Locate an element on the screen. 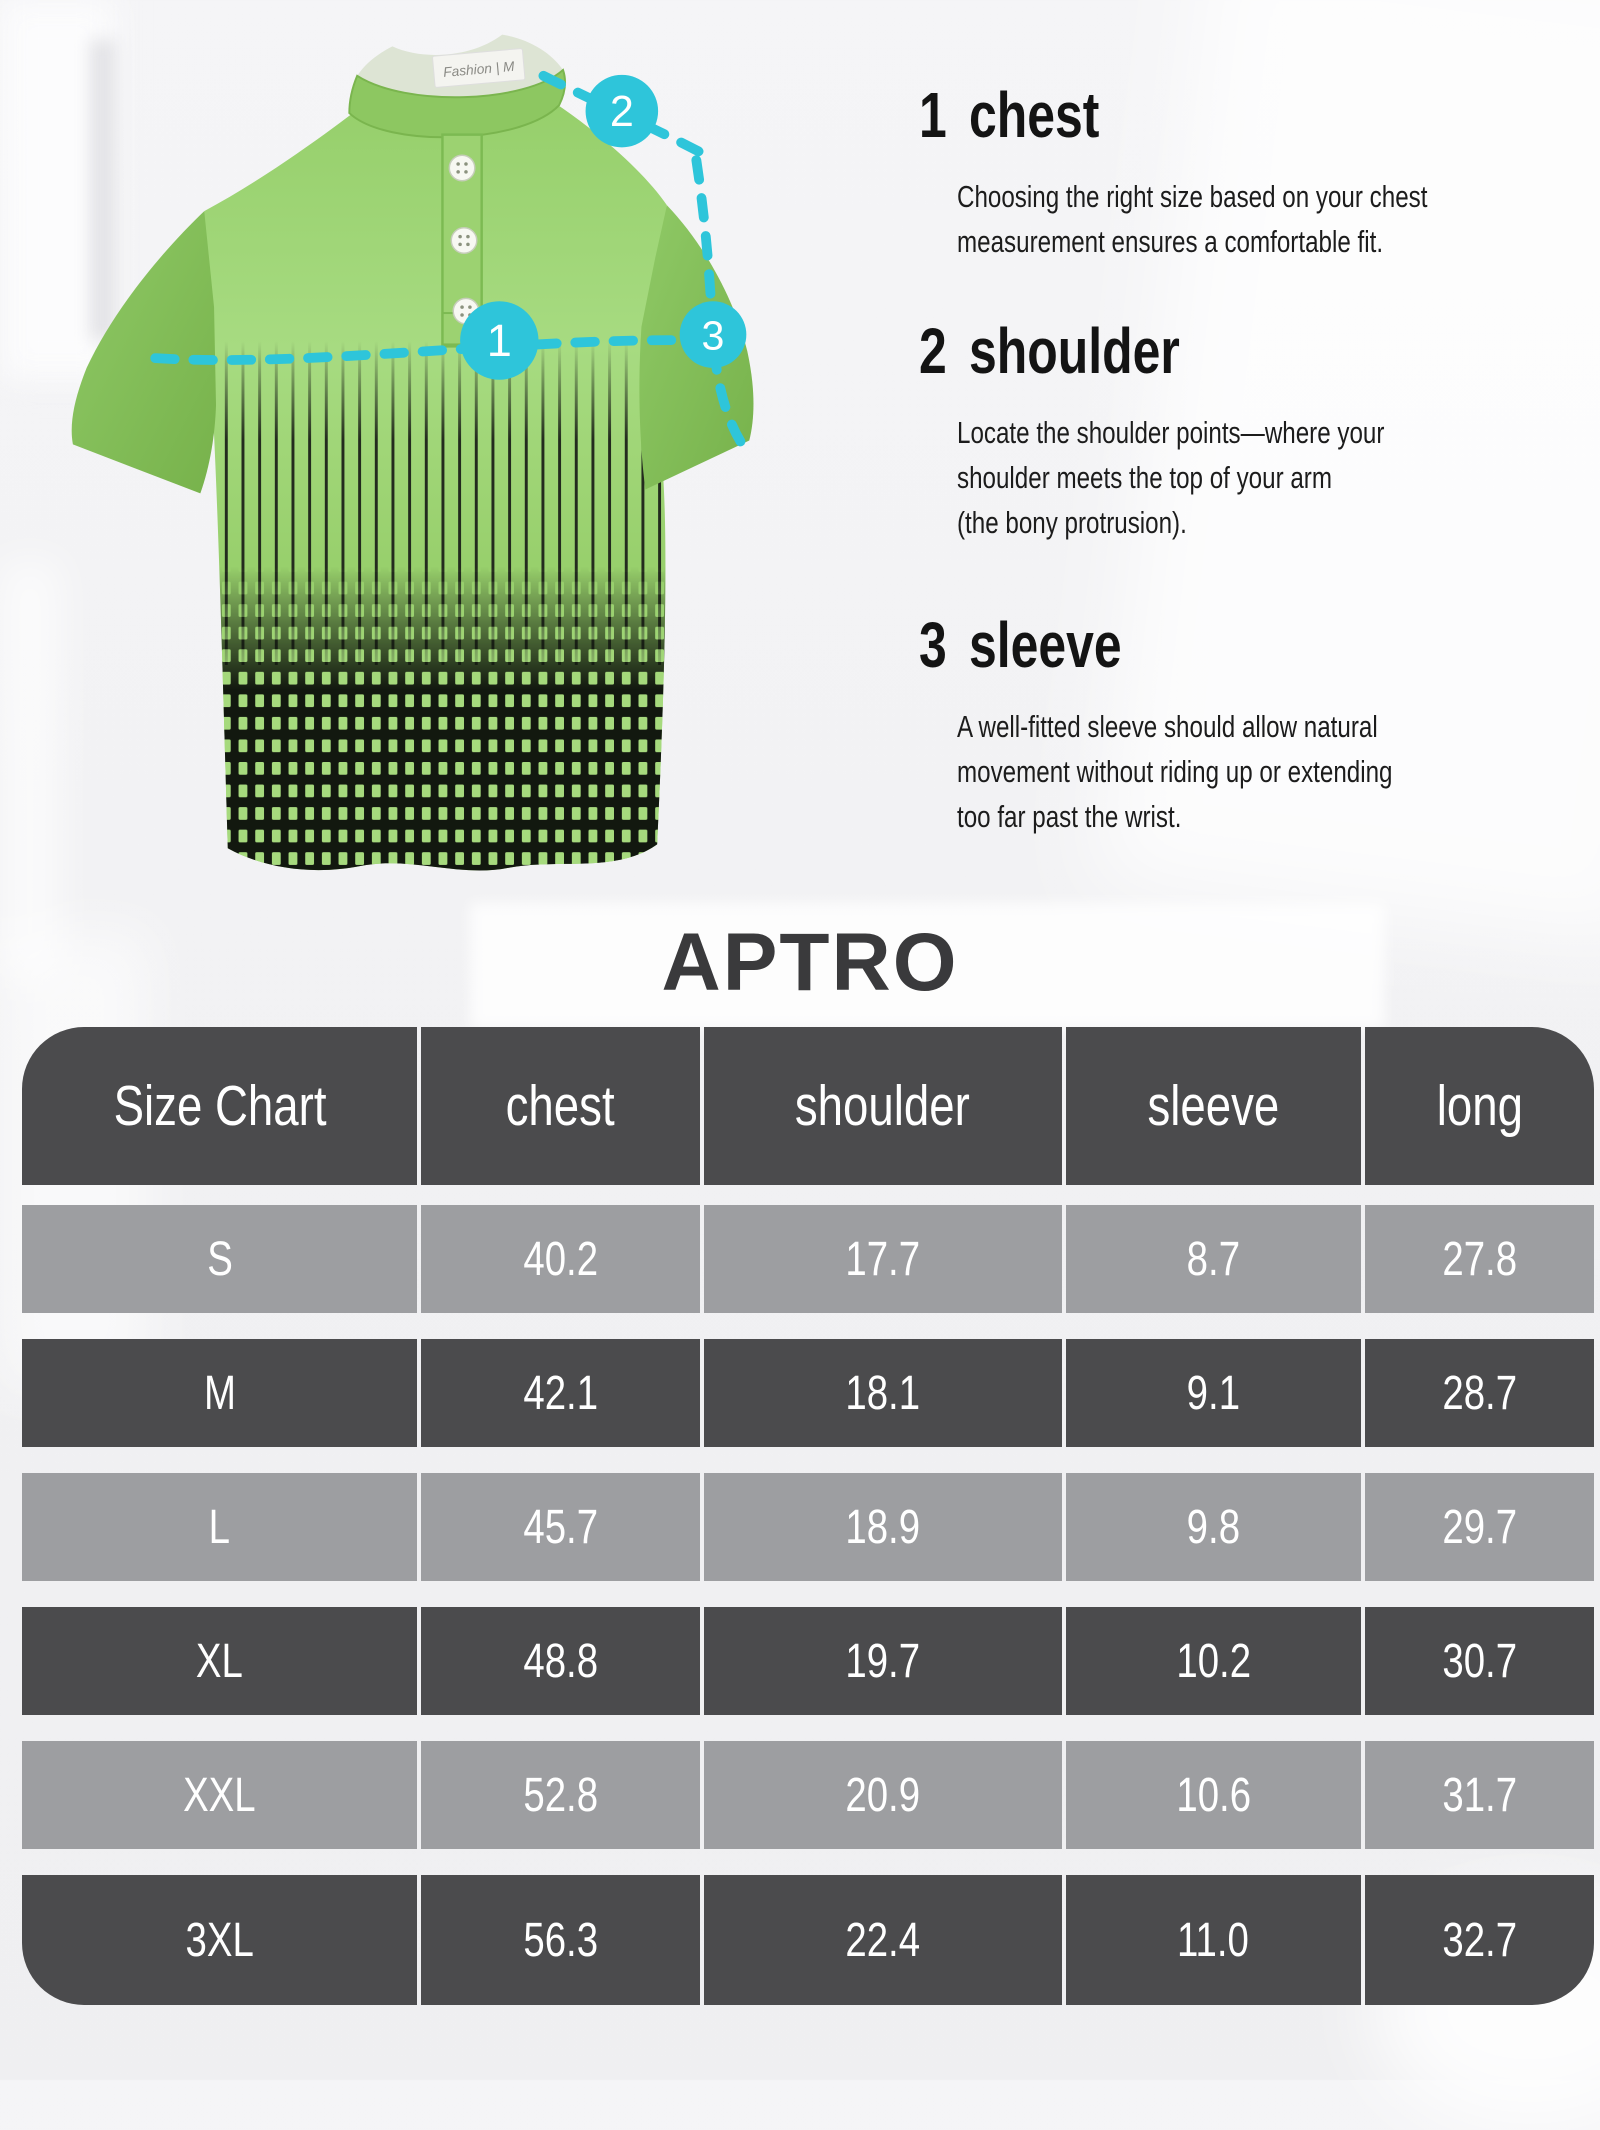  cell-size: L is located at coordinates (220, 1527).